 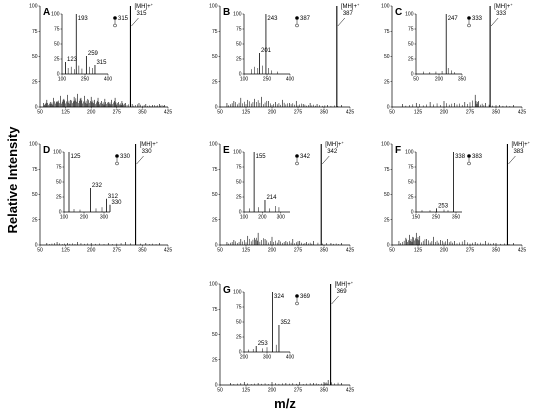 What do you see at coordinates (281, 218) in the screenshot?
I see `inset-e-x-tick-label: 300` at bounding box center [281, 218].